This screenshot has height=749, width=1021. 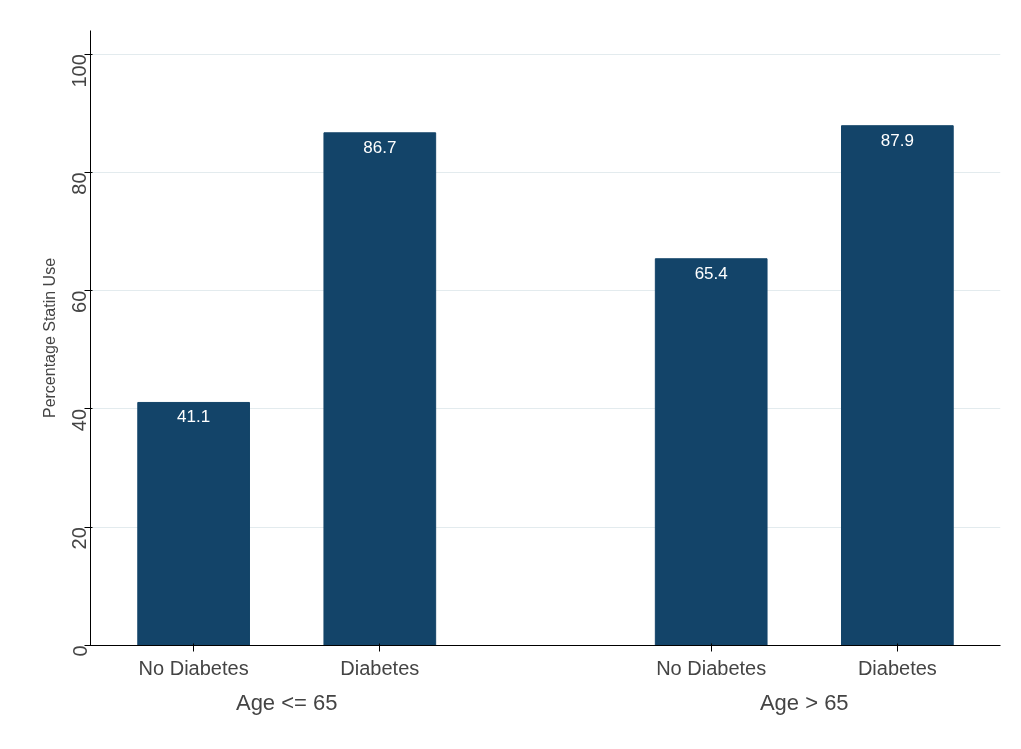 I want to click on data-label: 41.1, so click(x=194, y=417).